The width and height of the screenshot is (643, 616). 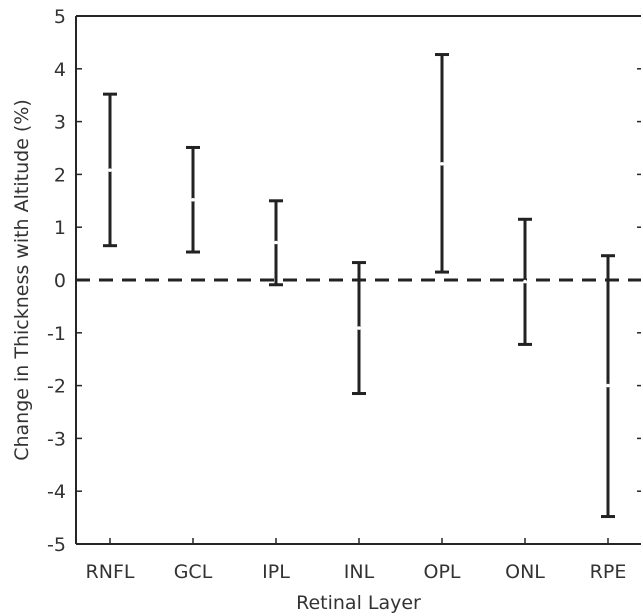 I want to click on y-tick-label: 2, so click(x=60, y=175).